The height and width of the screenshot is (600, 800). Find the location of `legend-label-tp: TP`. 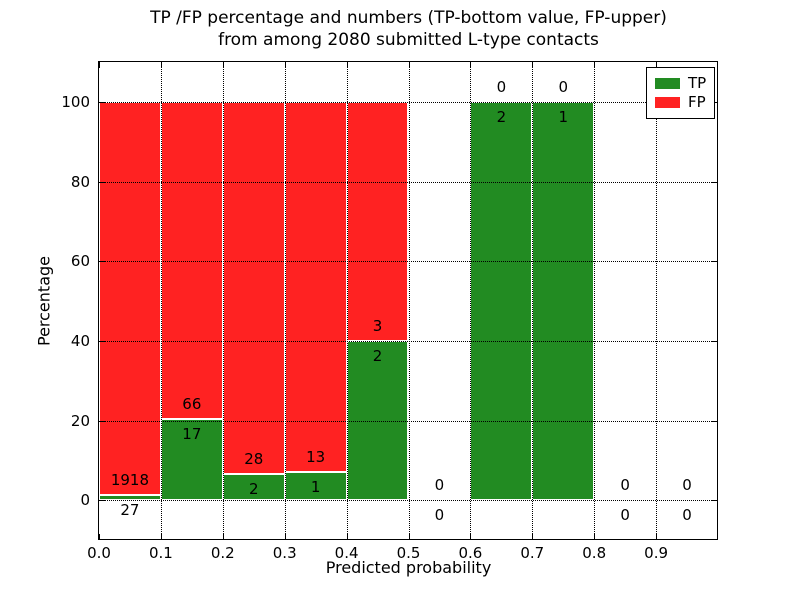

legend-label-tp: TP is located at coordinates (697, 83).